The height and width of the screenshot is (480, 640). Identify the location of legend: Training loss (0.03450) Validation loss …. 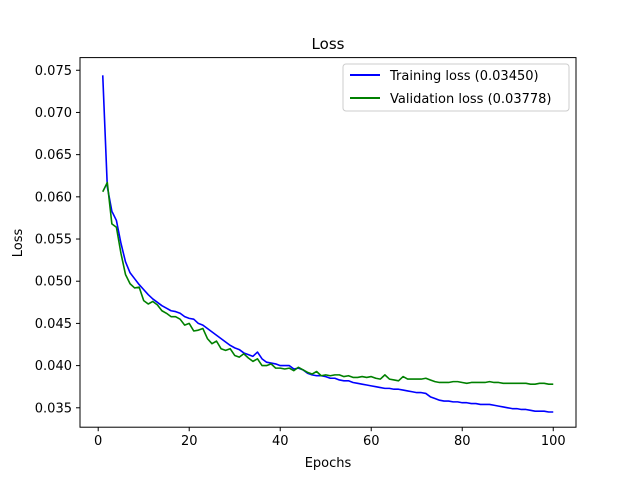
(456, 87).